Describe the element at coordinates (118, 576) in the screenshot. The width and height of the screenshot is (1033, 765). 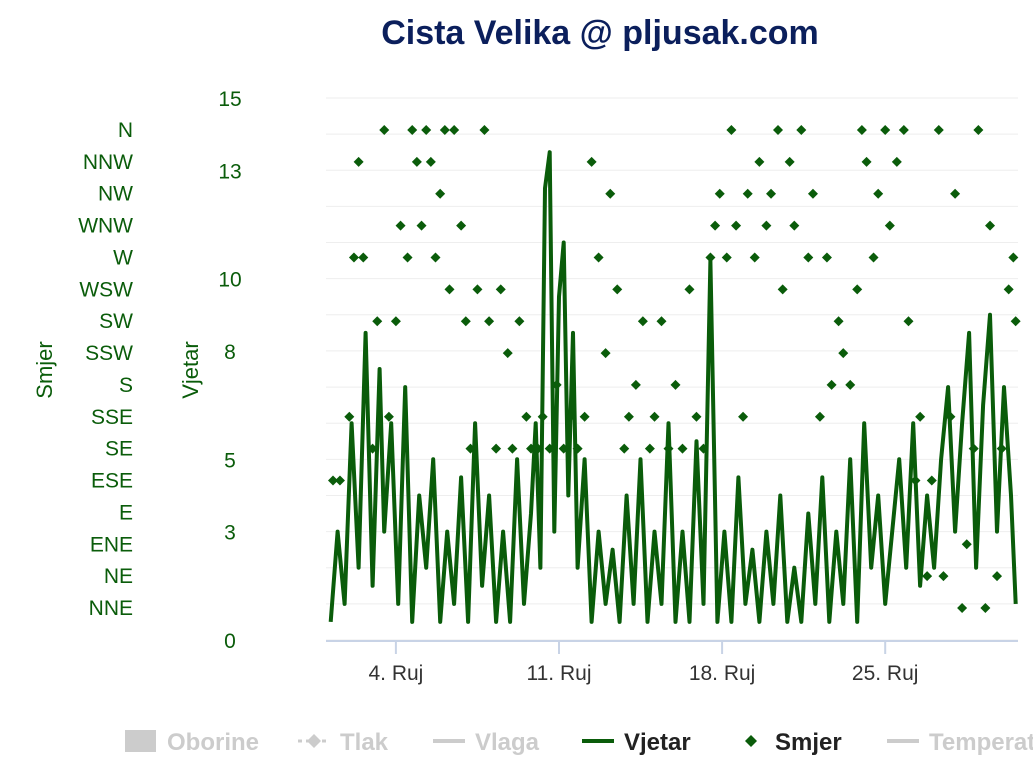
I see `direction-tick-label: NE` at that location.